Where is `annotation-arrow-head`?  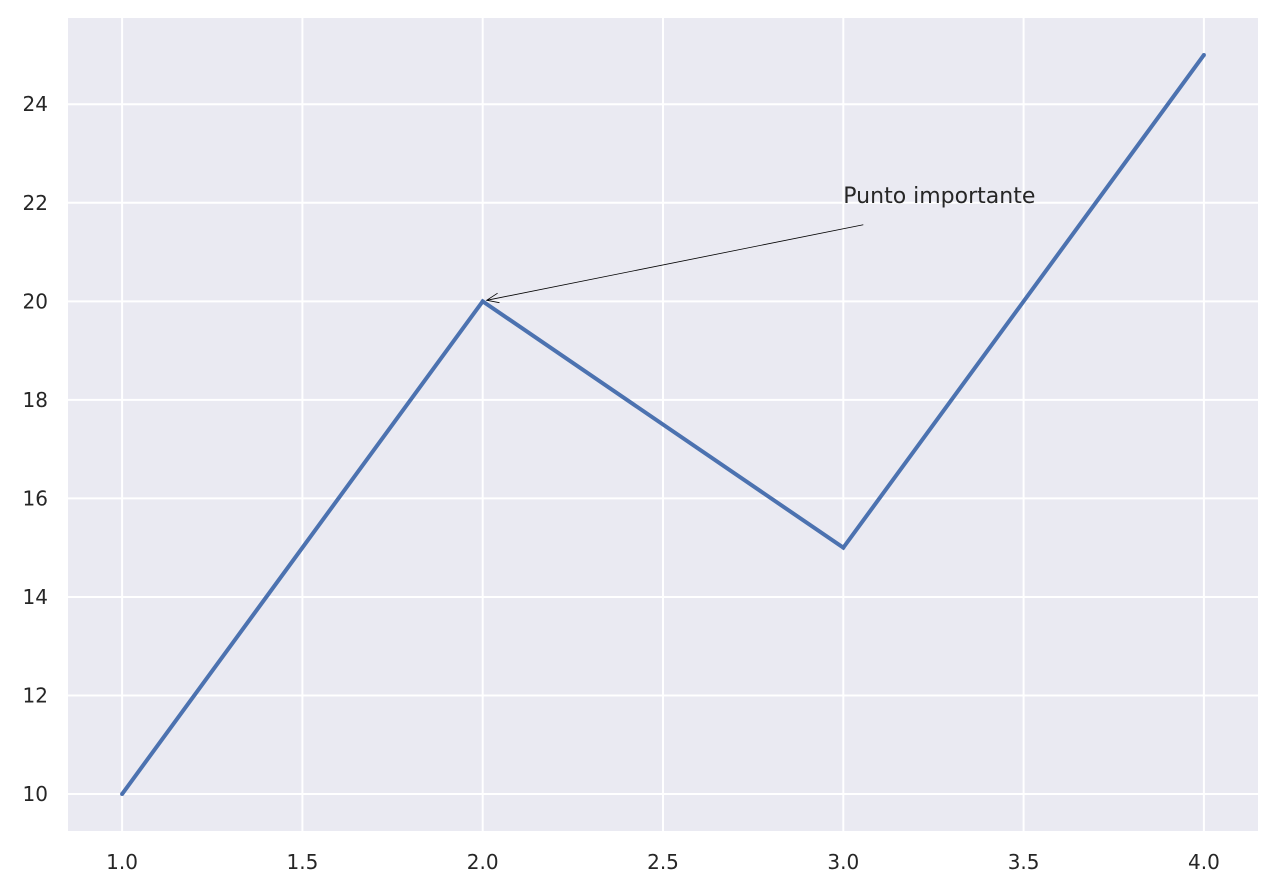 annotation-arrow-head is located at coordinates (492, 298).